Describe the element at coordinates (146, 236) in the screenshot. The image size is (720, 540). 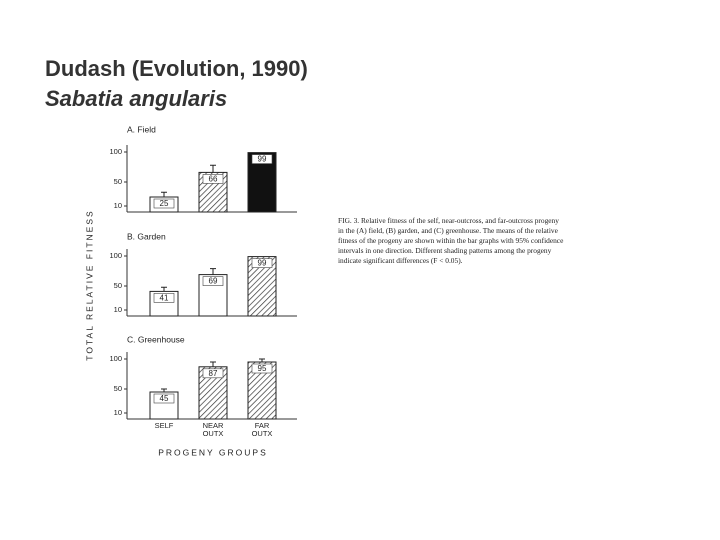
I see `chart-title: B. Garden` at that location.